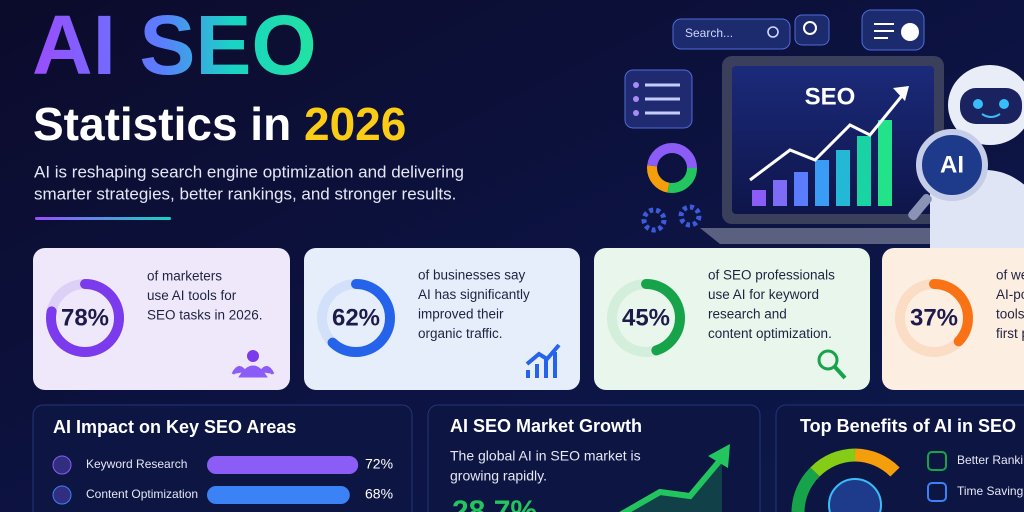 The height and width of the screenshot is (512, 1024). I want to click on bar-value: 68%, so click(379, 494).